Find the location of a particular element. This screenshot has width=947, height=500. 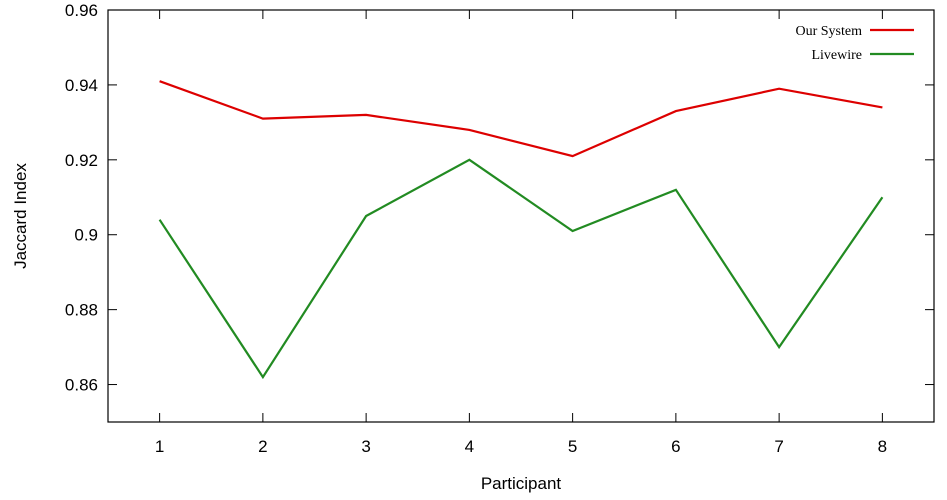

x-tick-label: 2 is located at coordinates (262, 446).